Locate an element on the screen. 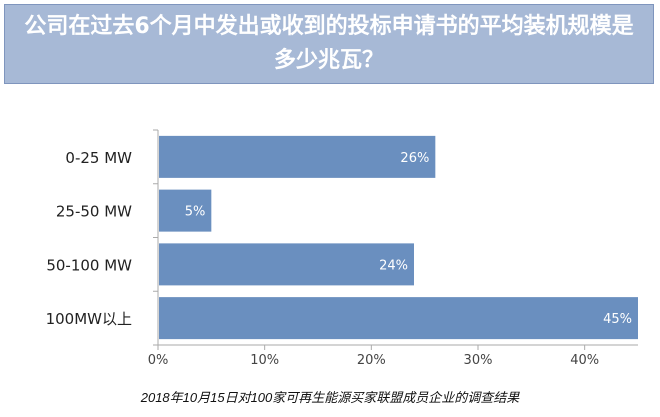 The height and width of the screenshot is (417, 660). category-label: 100MW以上 is located at coordinates (89, 319).